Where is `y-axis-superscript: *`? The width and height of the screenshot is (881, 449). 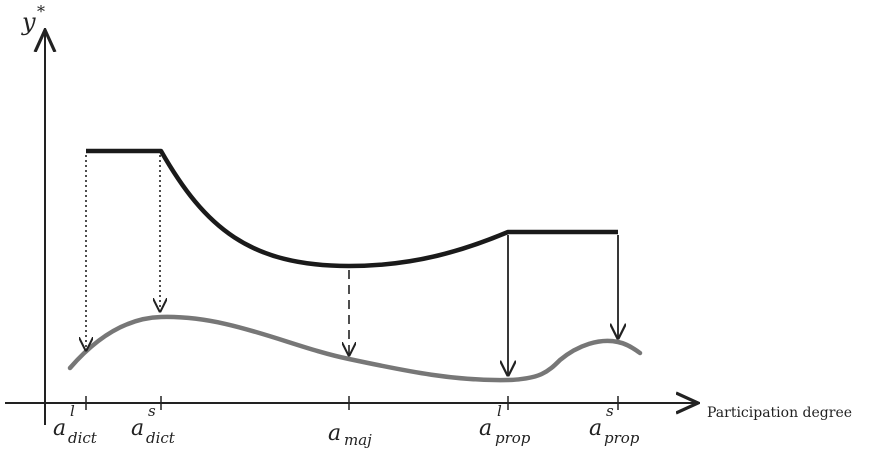
y-axis-superscript: * is located at coordinates (41, 11).